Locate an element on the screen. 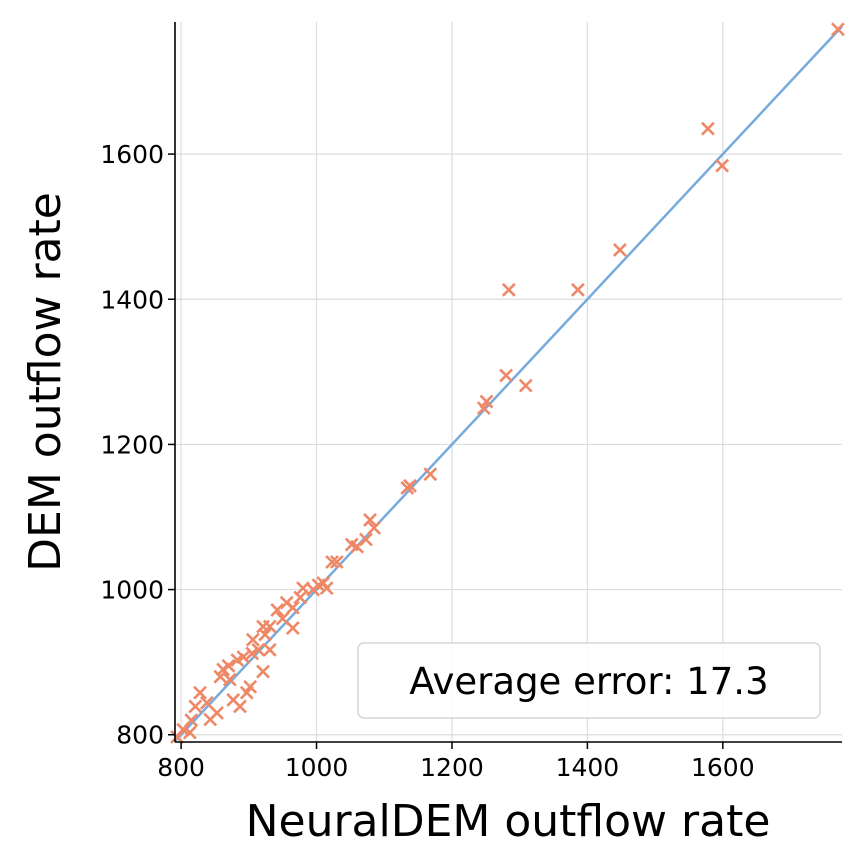 The width and height of the screenshot is (864, 864). x-tick-label: 1400 is located at coordinates (588, 767).